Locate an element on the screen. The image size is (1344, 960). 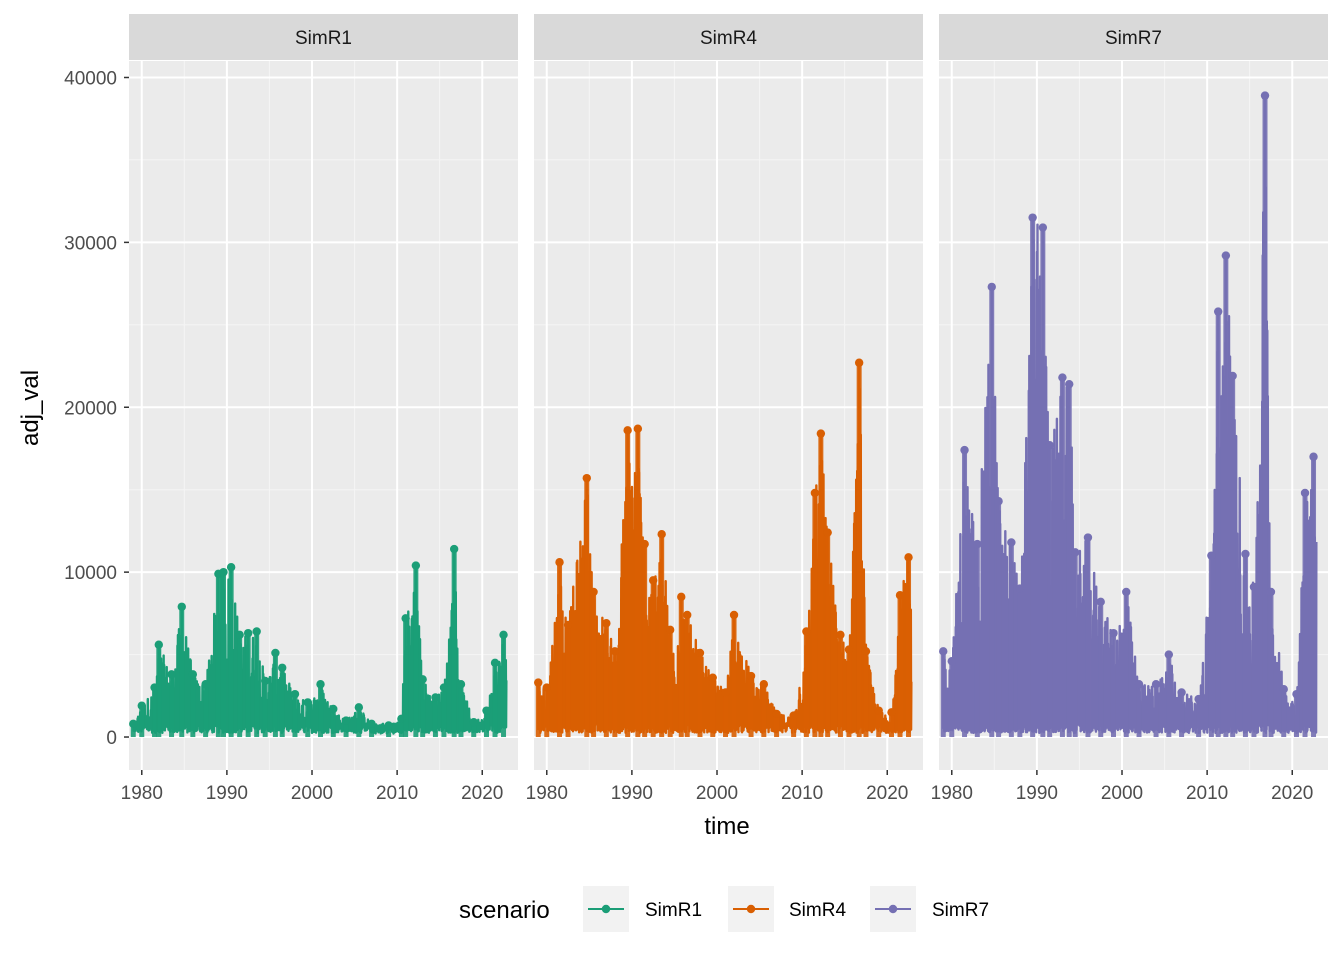
facet-strip is located at coordinates (1133, 37).